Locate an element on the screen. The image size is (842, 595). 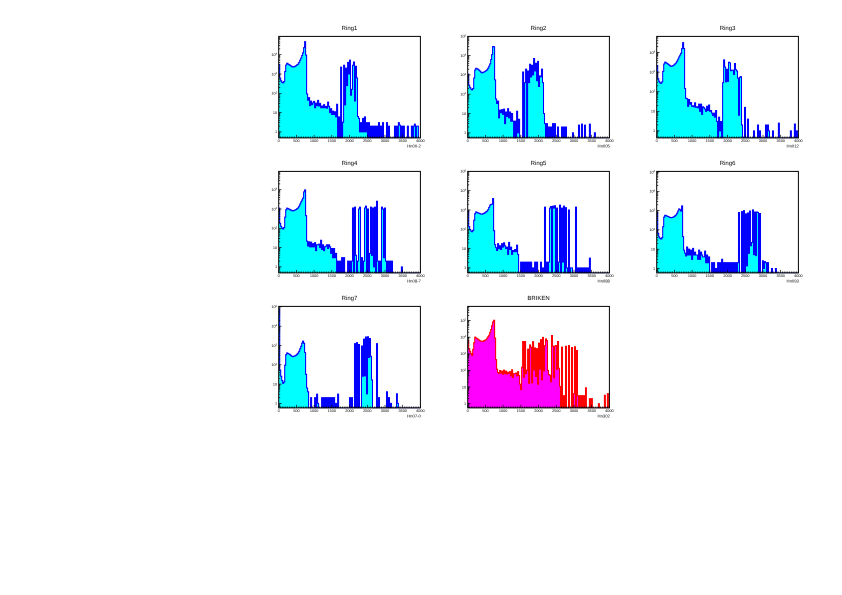
svg-text: Ring5 is located at coordinates (539, 163).